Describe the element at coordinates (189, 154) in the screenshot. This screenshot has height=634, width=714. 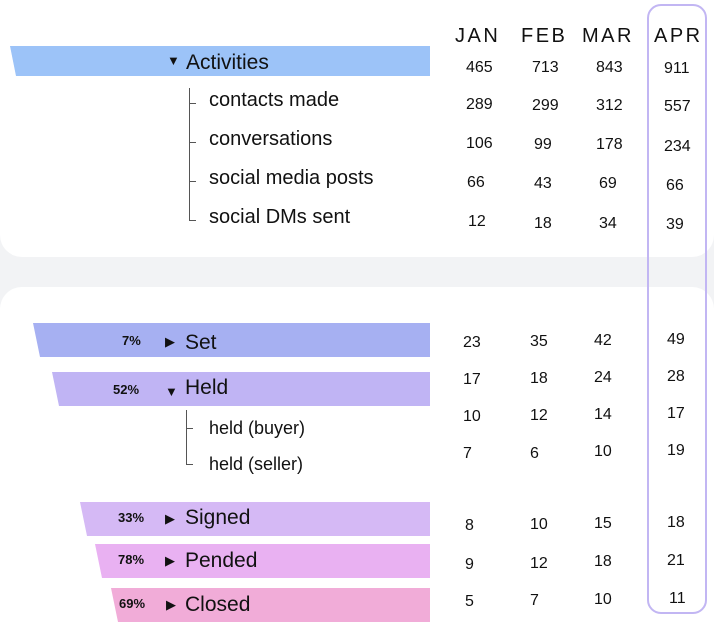
I see `activities-tree-line` at that location.